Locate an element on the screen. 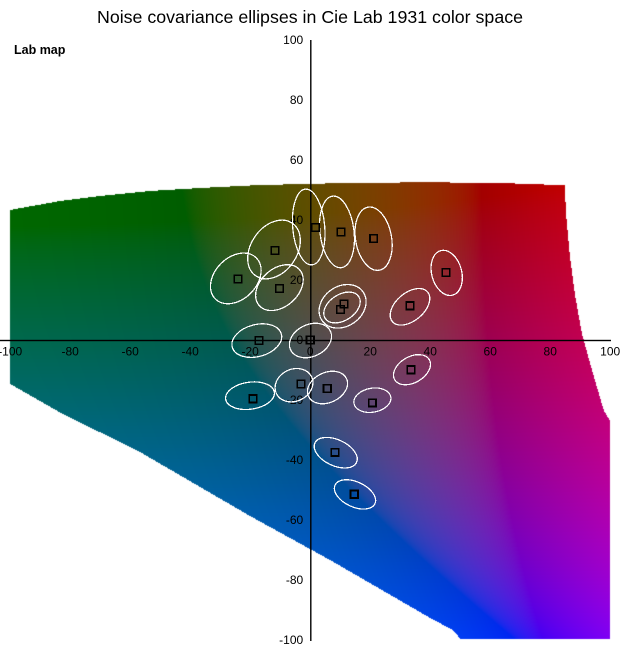  svg-text: 40 is located at coordinates (431, 352).